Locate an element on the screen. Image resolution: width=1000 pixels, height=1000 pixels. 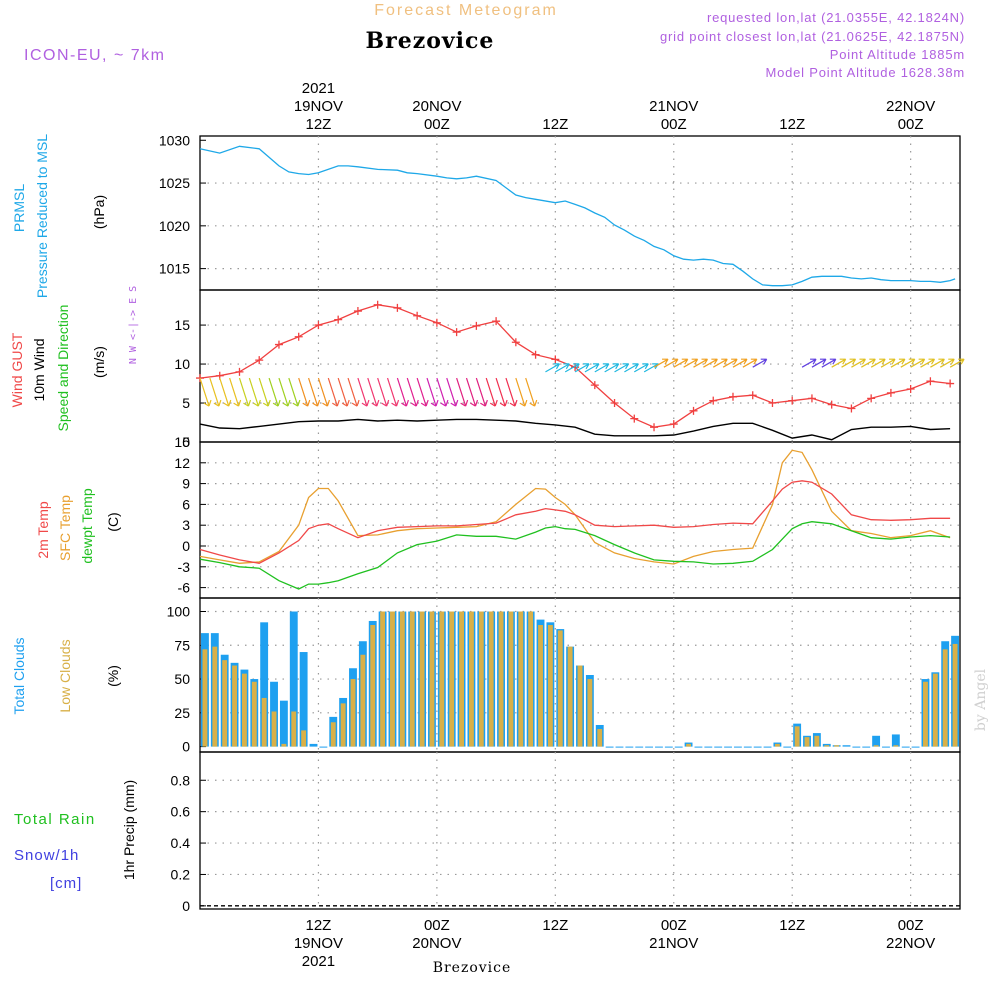
y-tick-label: 9 is located at coordinates (186, 484).